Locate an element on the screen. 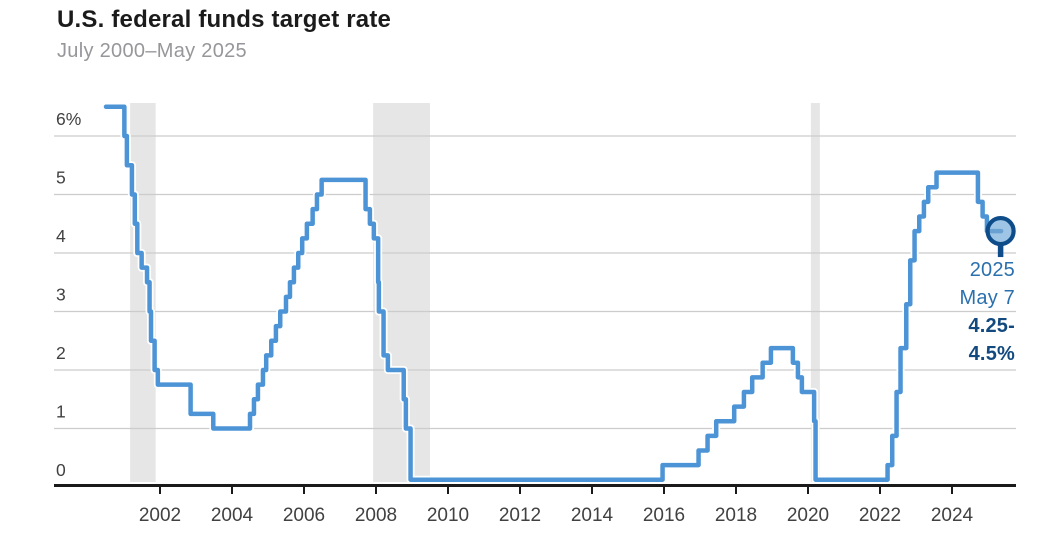 The image size is (1045, 540). end-marker-circle is located at coordinates (1000, 231).